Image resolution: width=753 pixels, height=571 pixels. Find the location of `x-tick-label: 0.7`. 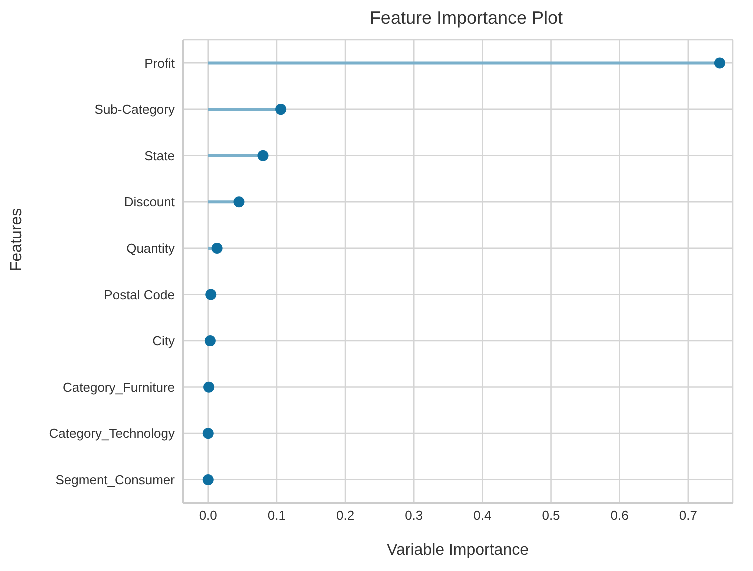

x-tick-label: 0.7 is located at coordinates (688, 516).